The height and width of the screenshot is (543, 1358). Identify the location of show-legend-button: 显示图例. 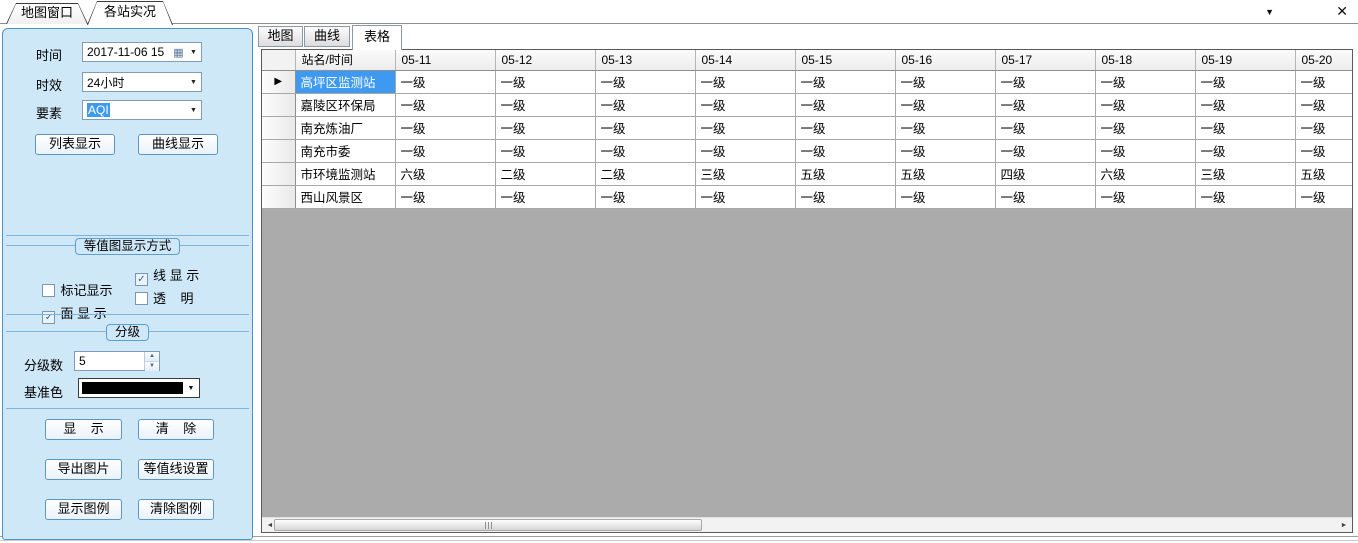
(83, 509).